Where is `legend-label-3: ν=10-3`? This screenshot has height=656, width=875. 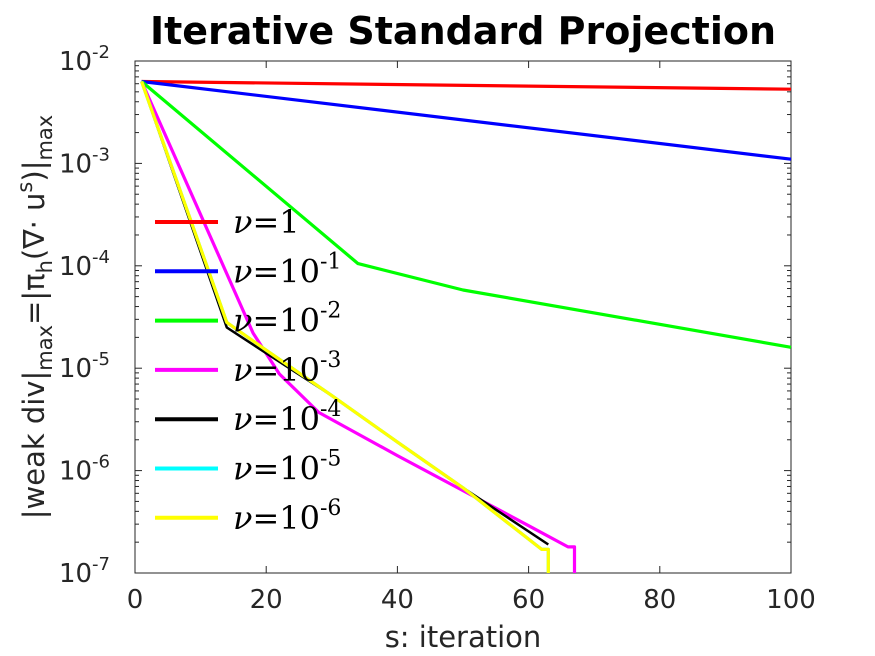 legend-label-3: ν=10-3 is located at coordinates (287, 368).